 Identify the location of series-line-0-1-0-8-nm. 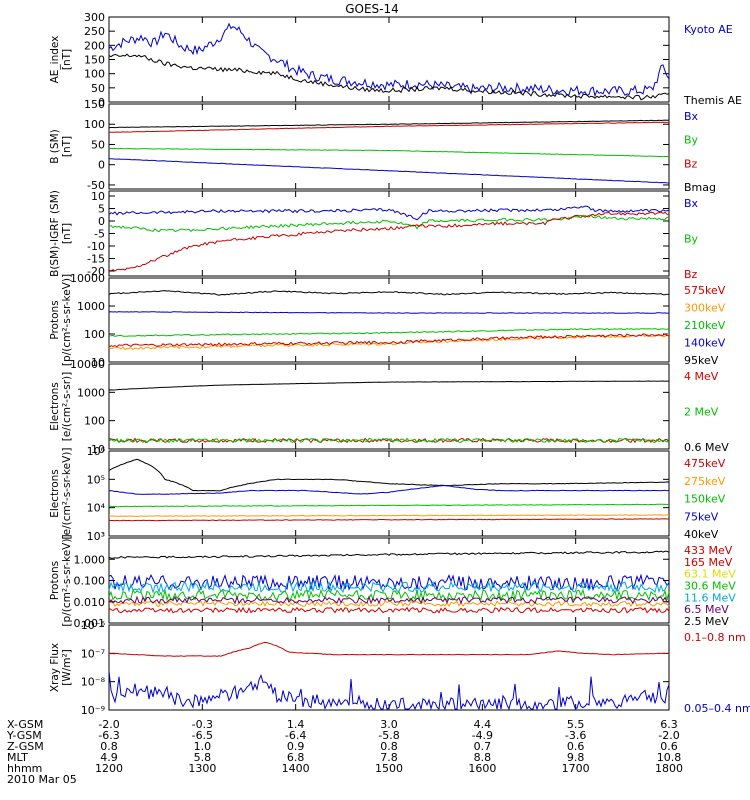
(389, 649).